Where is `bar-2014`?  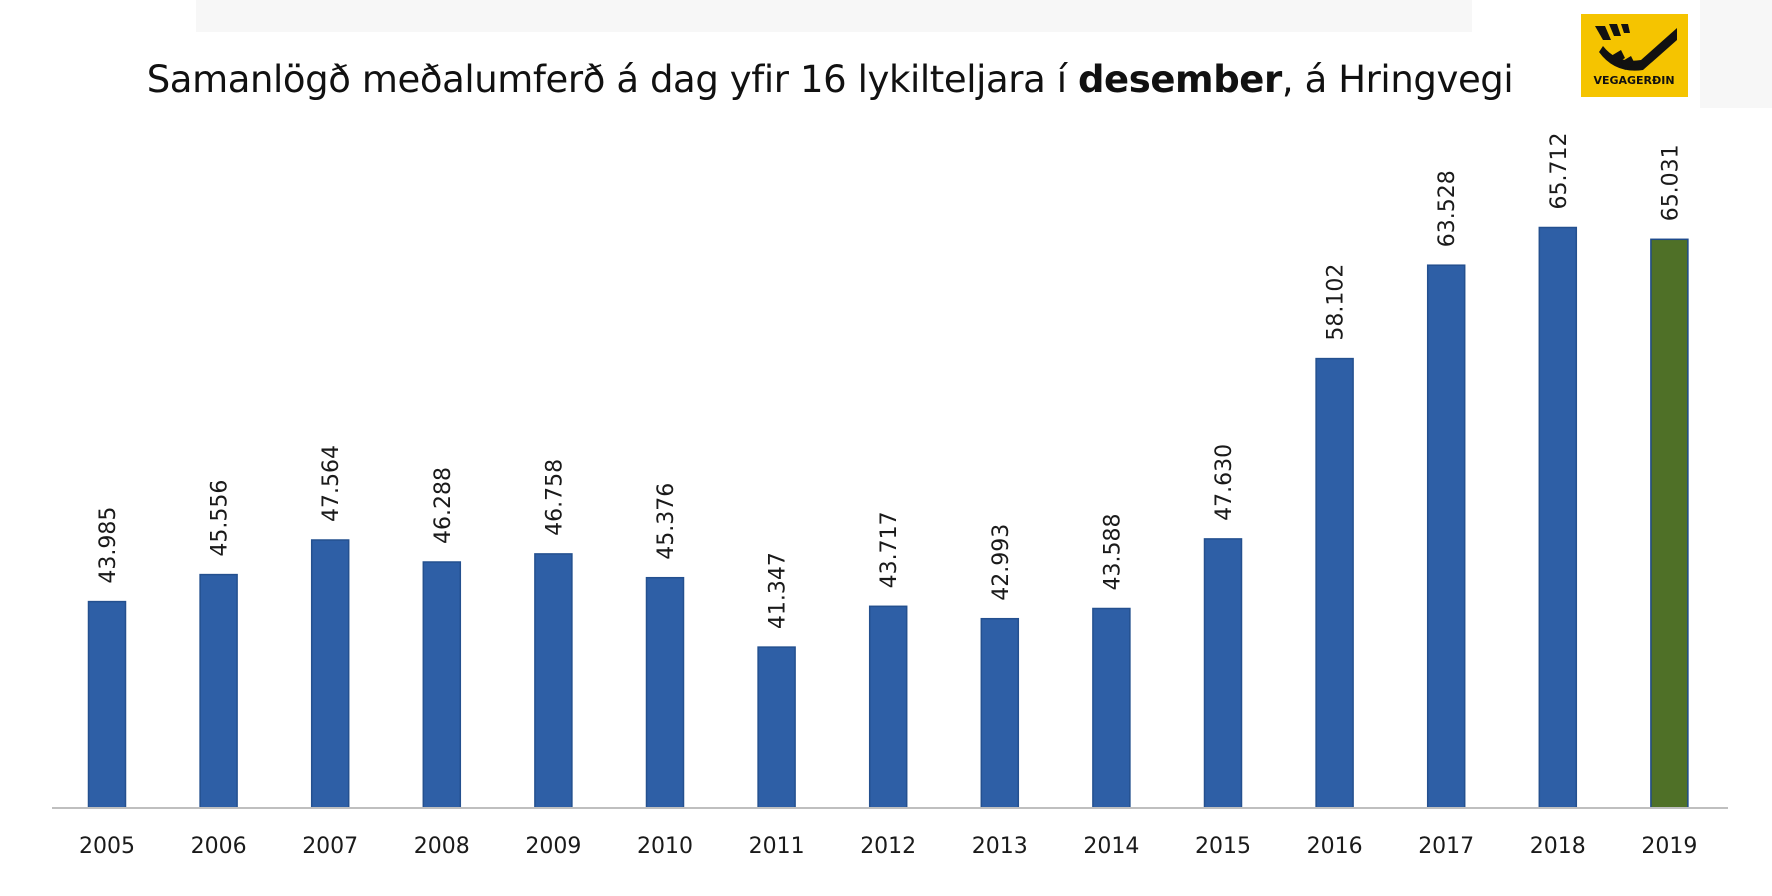
bar-2014 is located at coordinates (1111, 708).